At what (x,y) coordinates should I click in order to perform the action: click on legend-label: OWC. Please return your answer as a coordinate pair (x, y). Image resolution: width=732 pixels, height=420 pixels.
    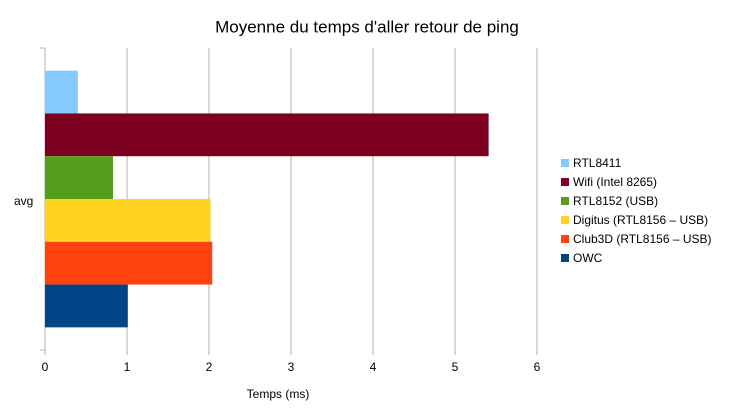
    Looking at the image, I should click on (588, 258).